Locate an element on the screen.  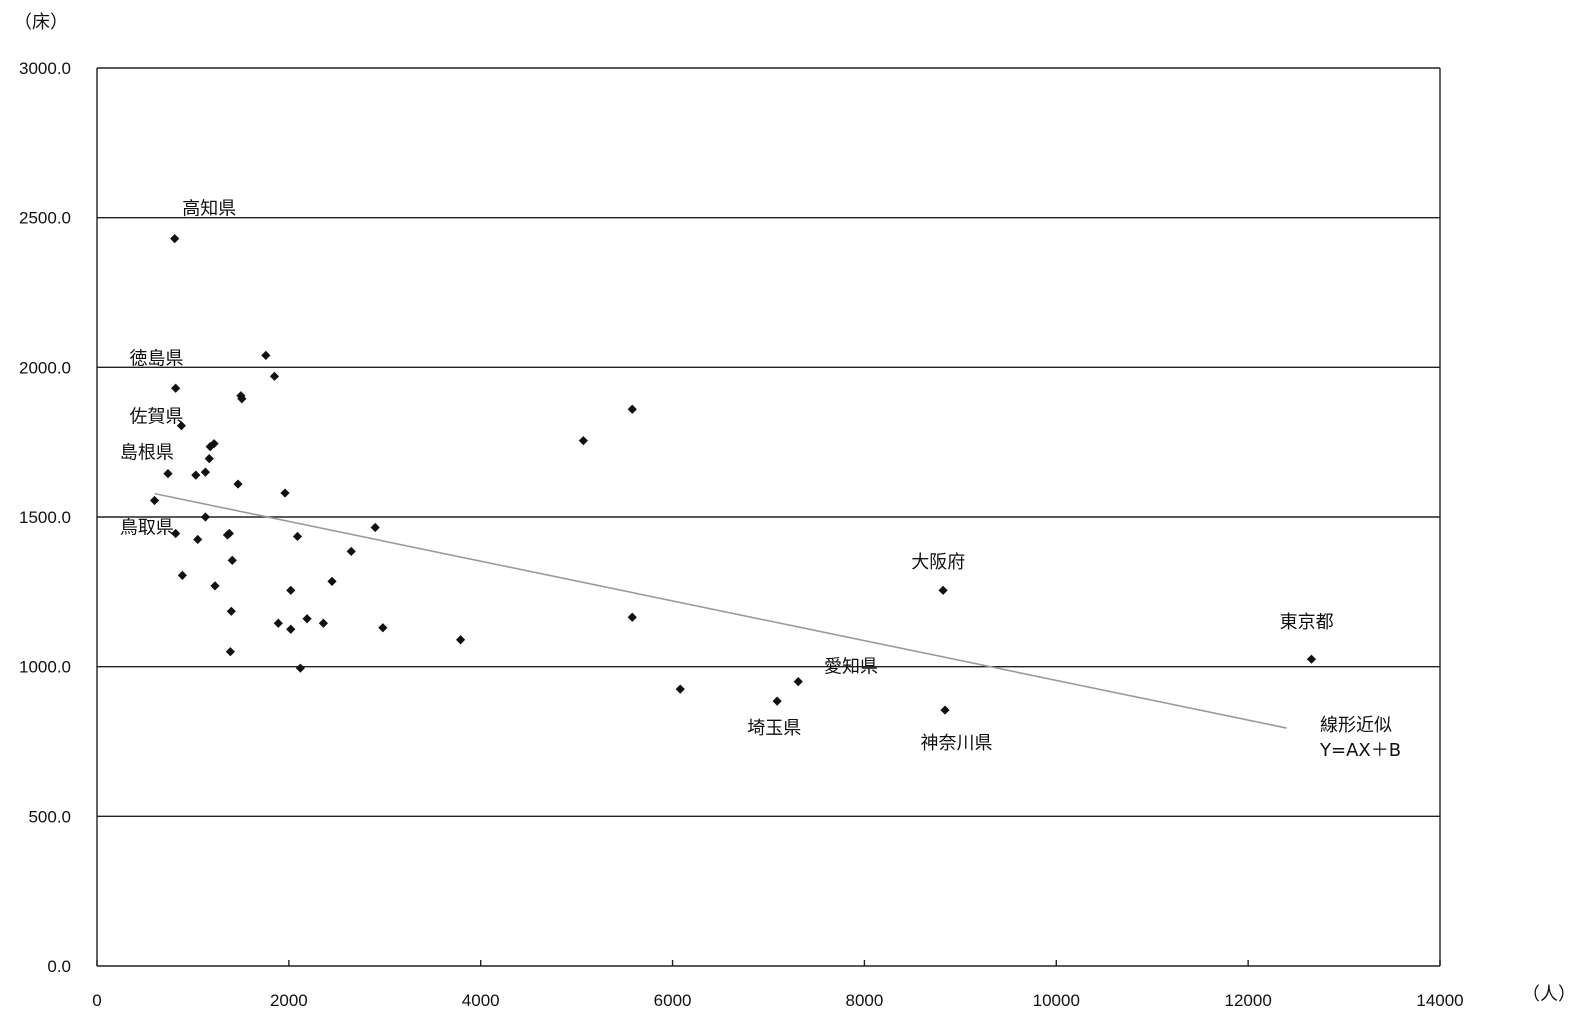
point-annotation: 徳島県 is located at coordinates (156, 358).